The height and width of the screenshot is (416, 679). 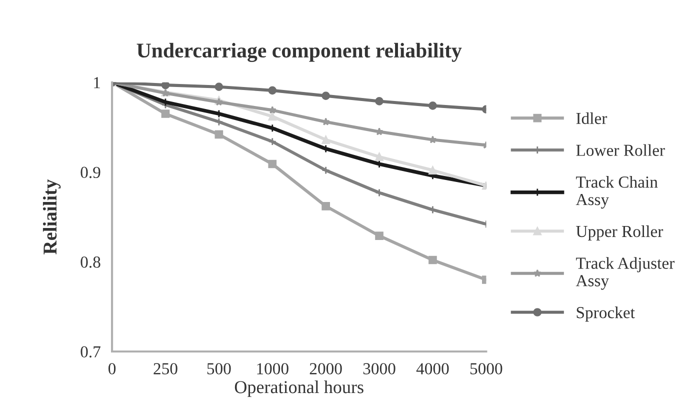 I want to click on x-tick-label: 0, so click(x=112, y=368).